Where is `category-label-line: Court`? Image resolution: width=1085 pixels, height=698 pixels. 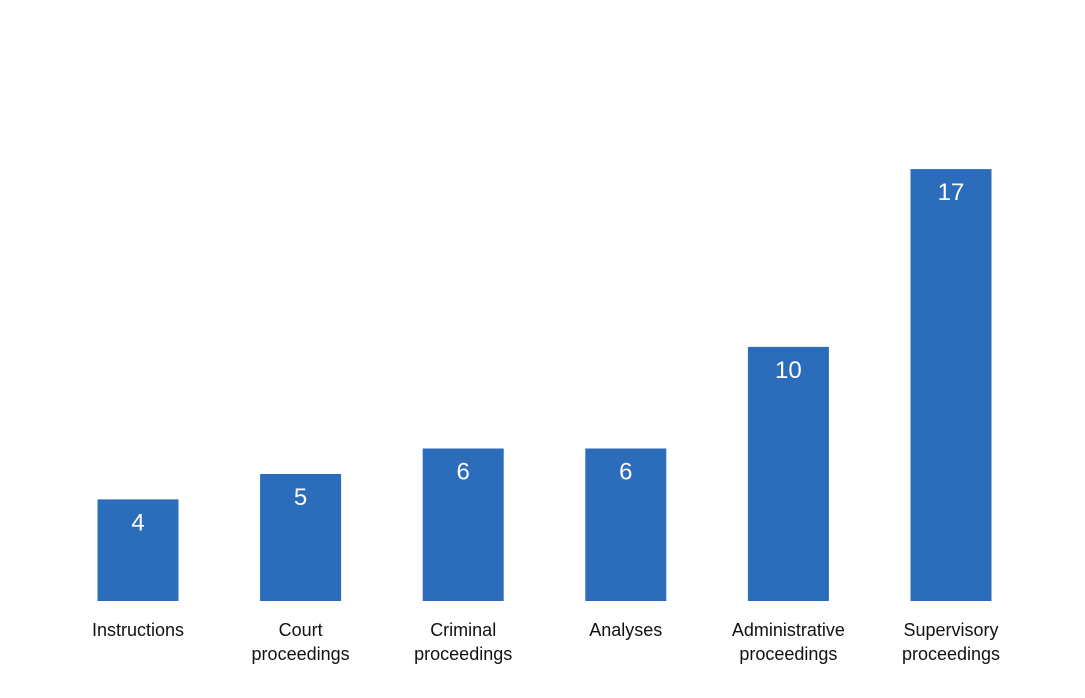
category-label-line: Court is located at coordinates (301, 630).